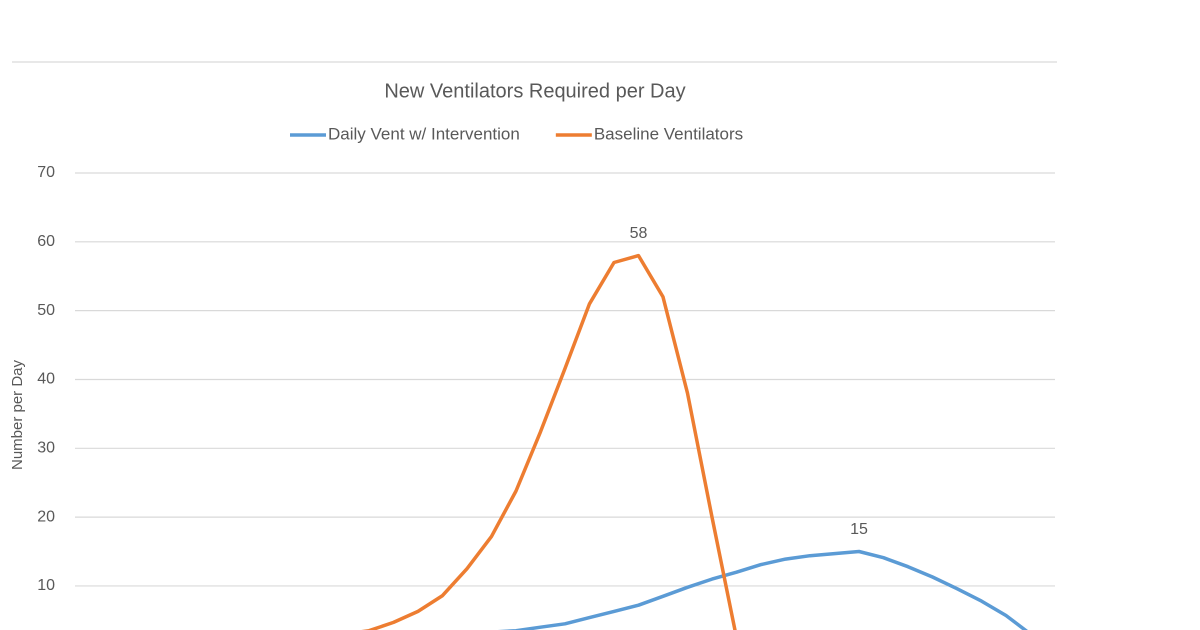 This screenshot has height=630, width=1200. What do you see at coordinates (46, 310) in the screenshot?
I see `y-tick-label: 50` at bounding box center [46, 310].